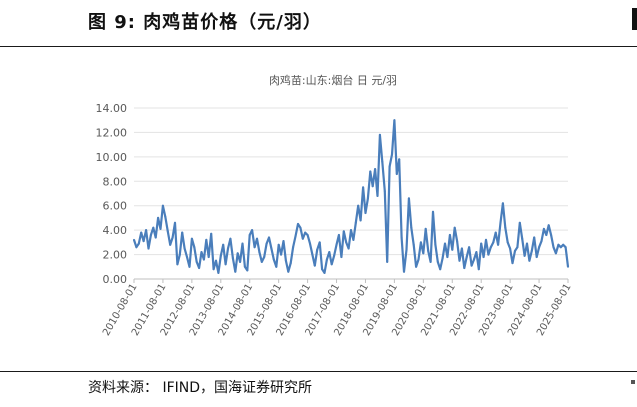 The height and width of the screenshot is (407, 637). I want to click on y-tick-label: 4.00, so click(115, 230).